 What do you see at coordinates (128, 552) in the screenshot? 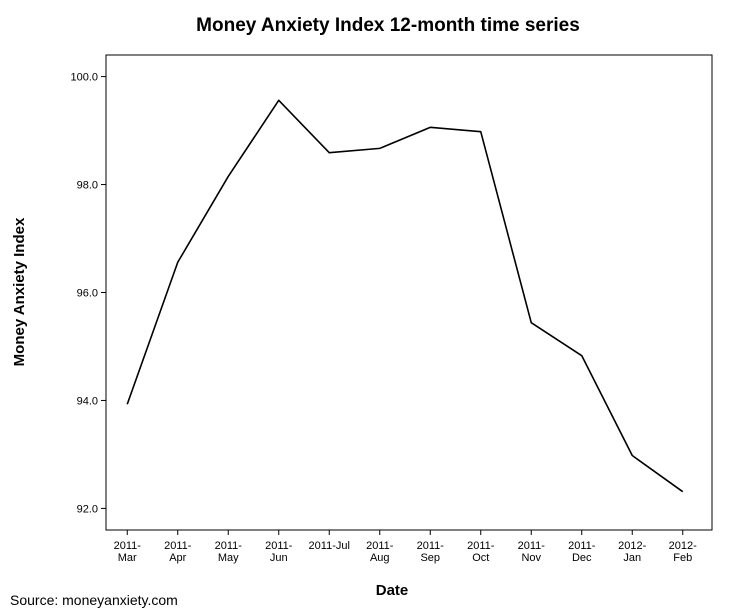
I see `x-tick-label: 2011-Mar` at bounding box center [128, 552].